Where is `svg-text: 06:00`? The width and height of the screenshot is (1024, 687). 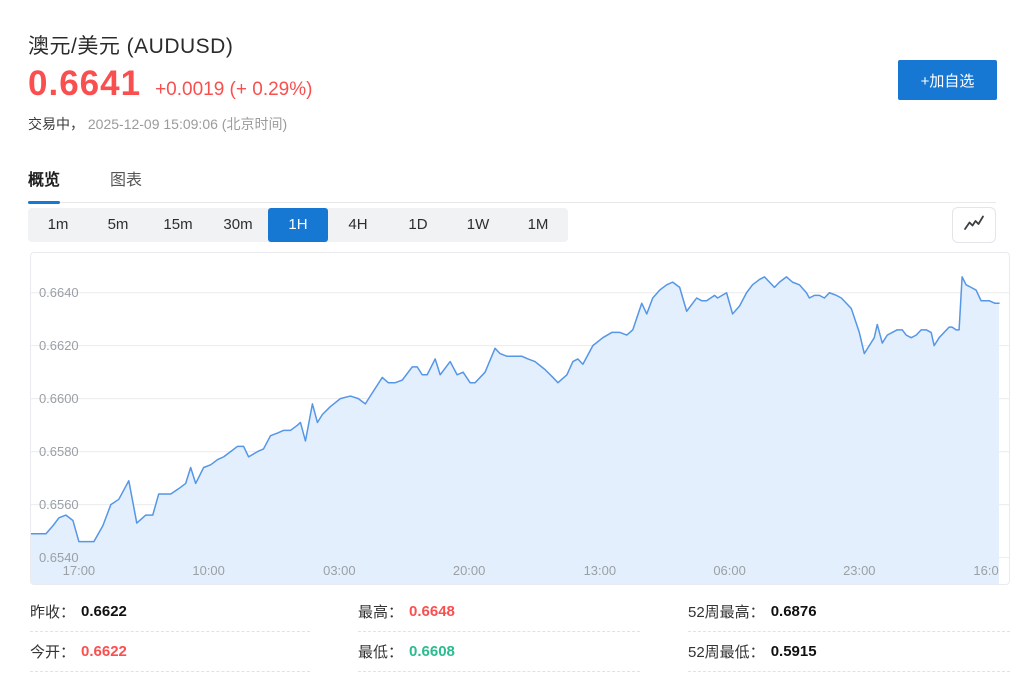 svg-text: 06:00 is located at coordinates (729, 570).